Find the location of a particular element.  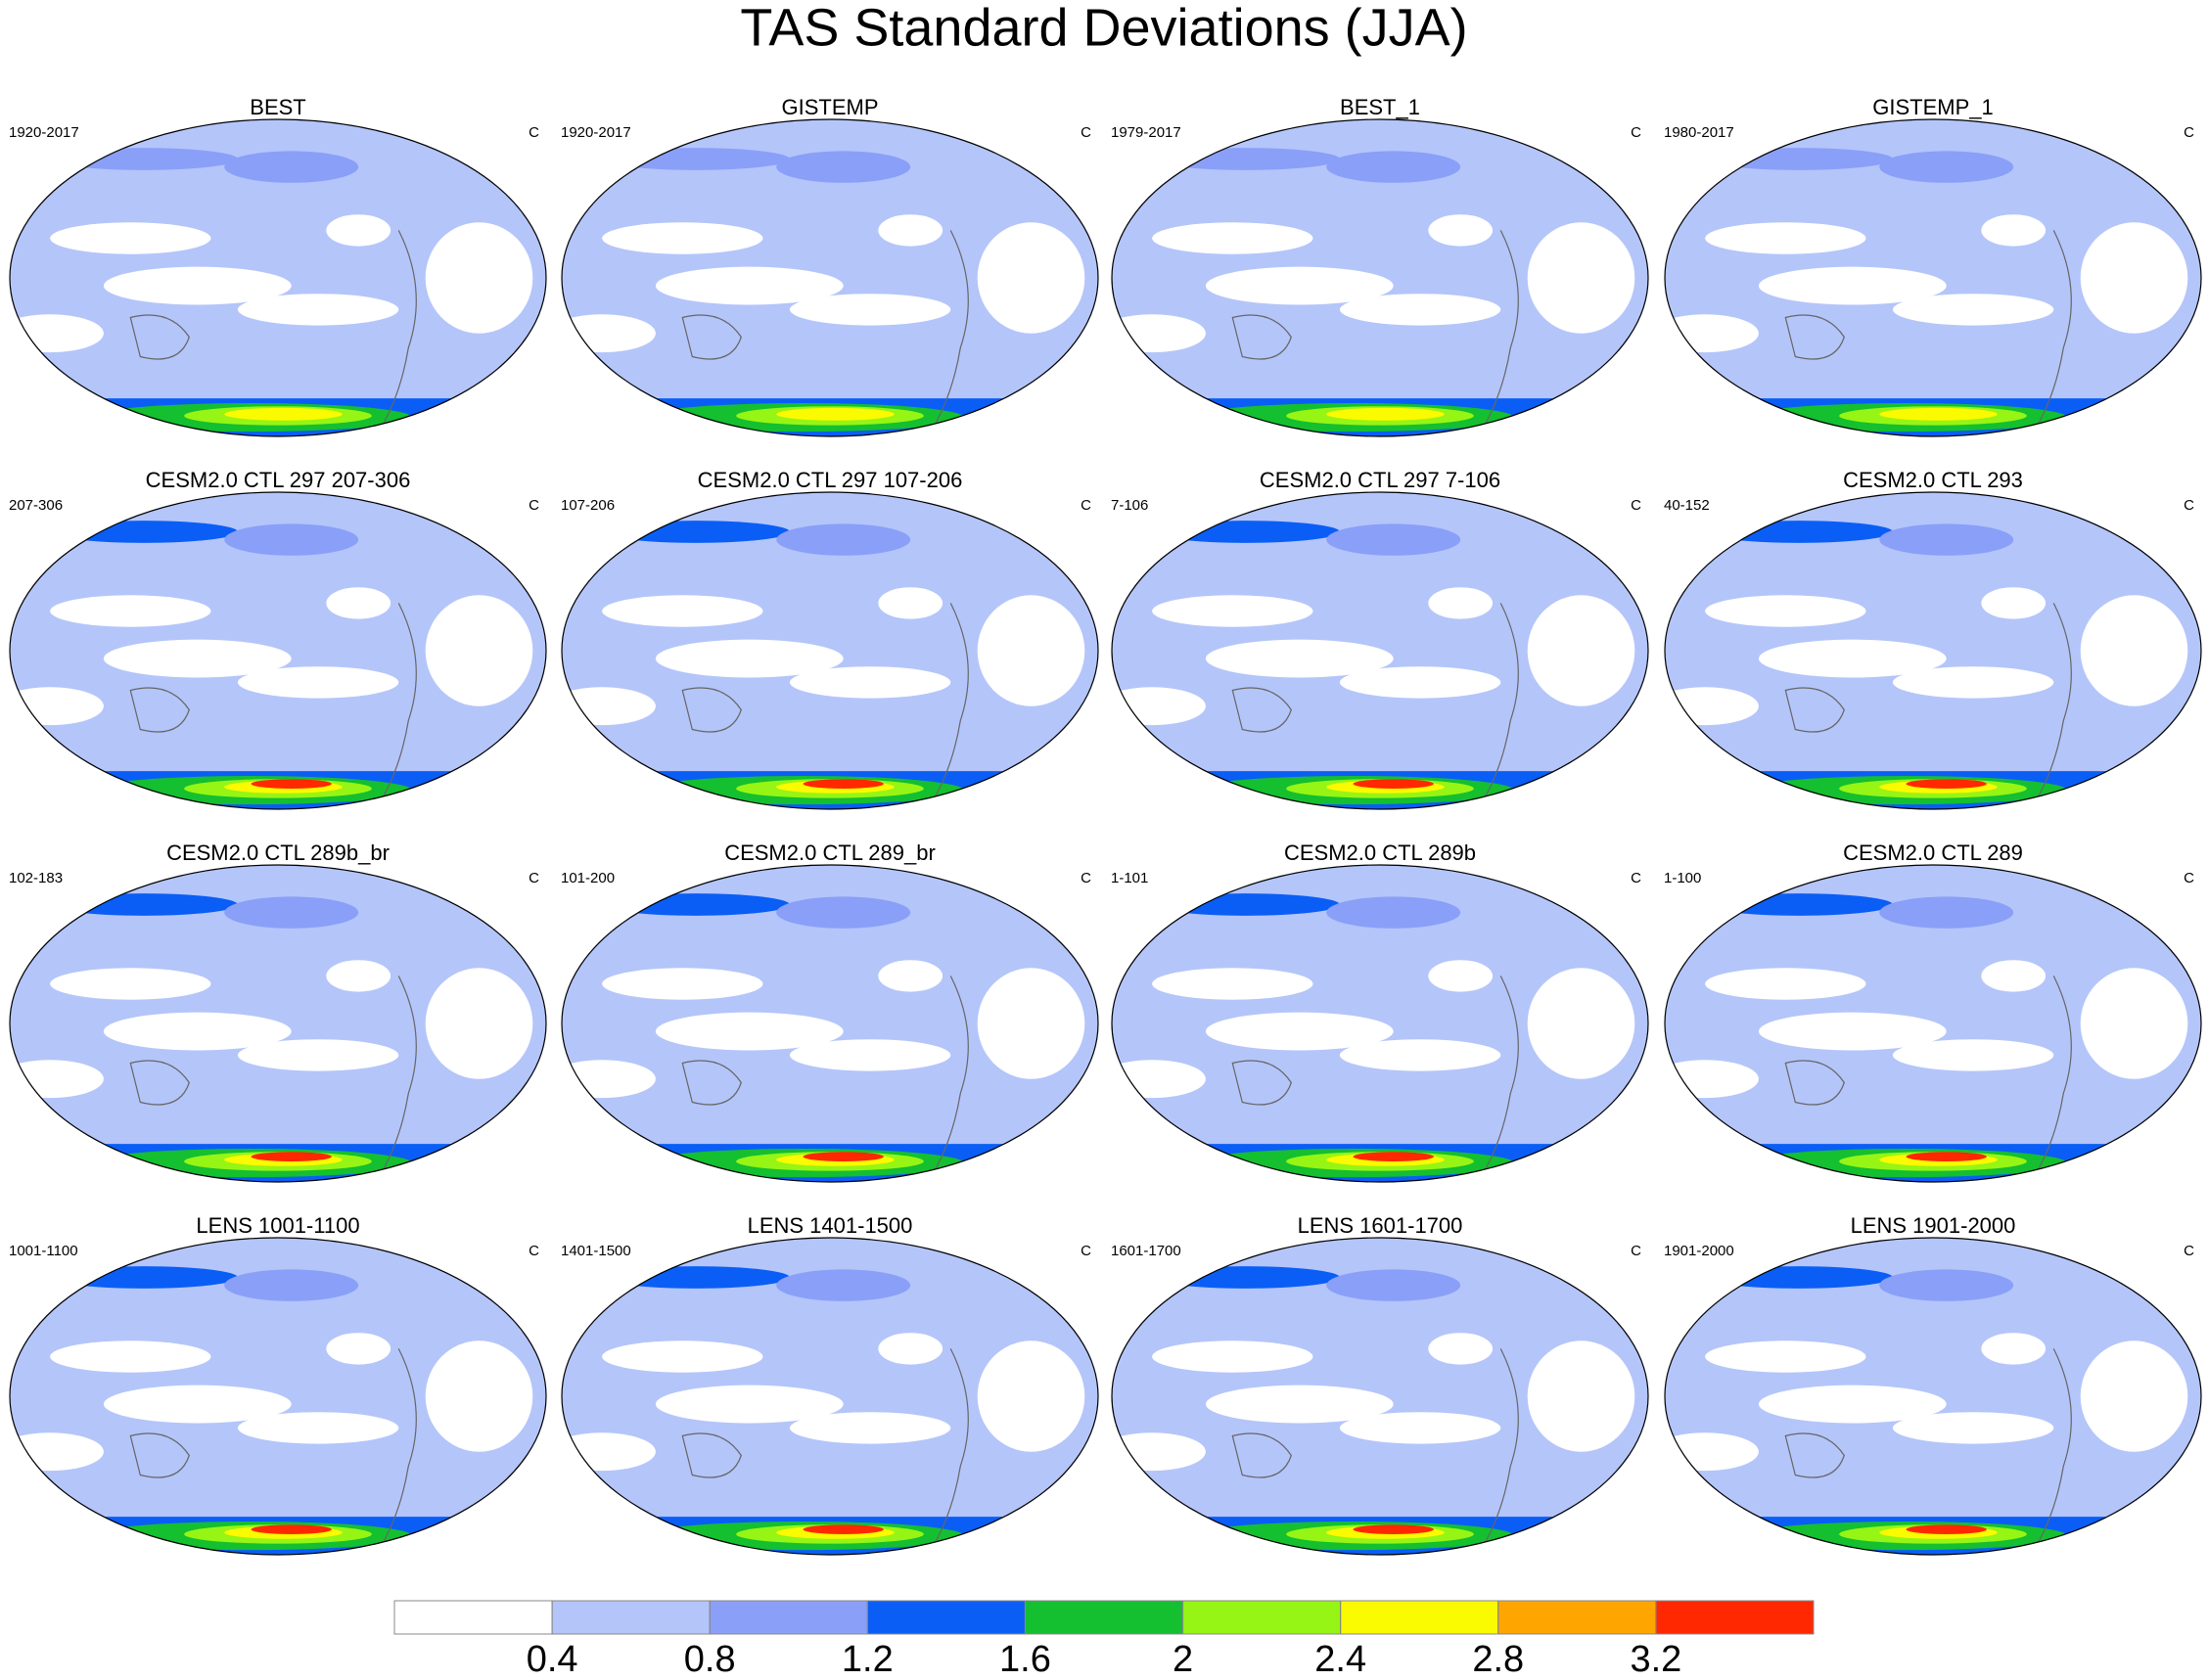

panel-period: 1401-1500 is located at coordinates (596, 1251).